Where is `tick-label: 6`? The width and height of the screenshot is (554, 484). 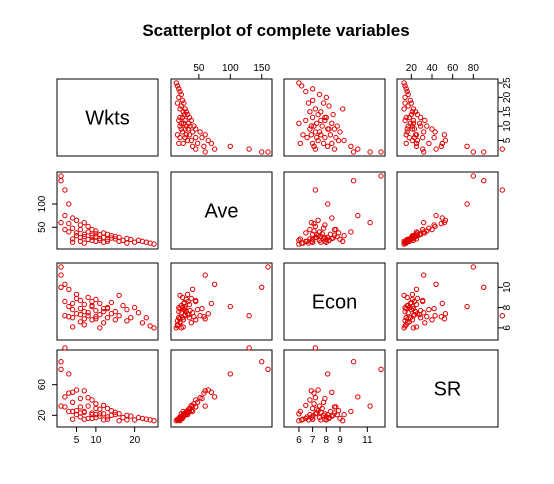 tick-label: 6 is located at coordinates (299, 440).